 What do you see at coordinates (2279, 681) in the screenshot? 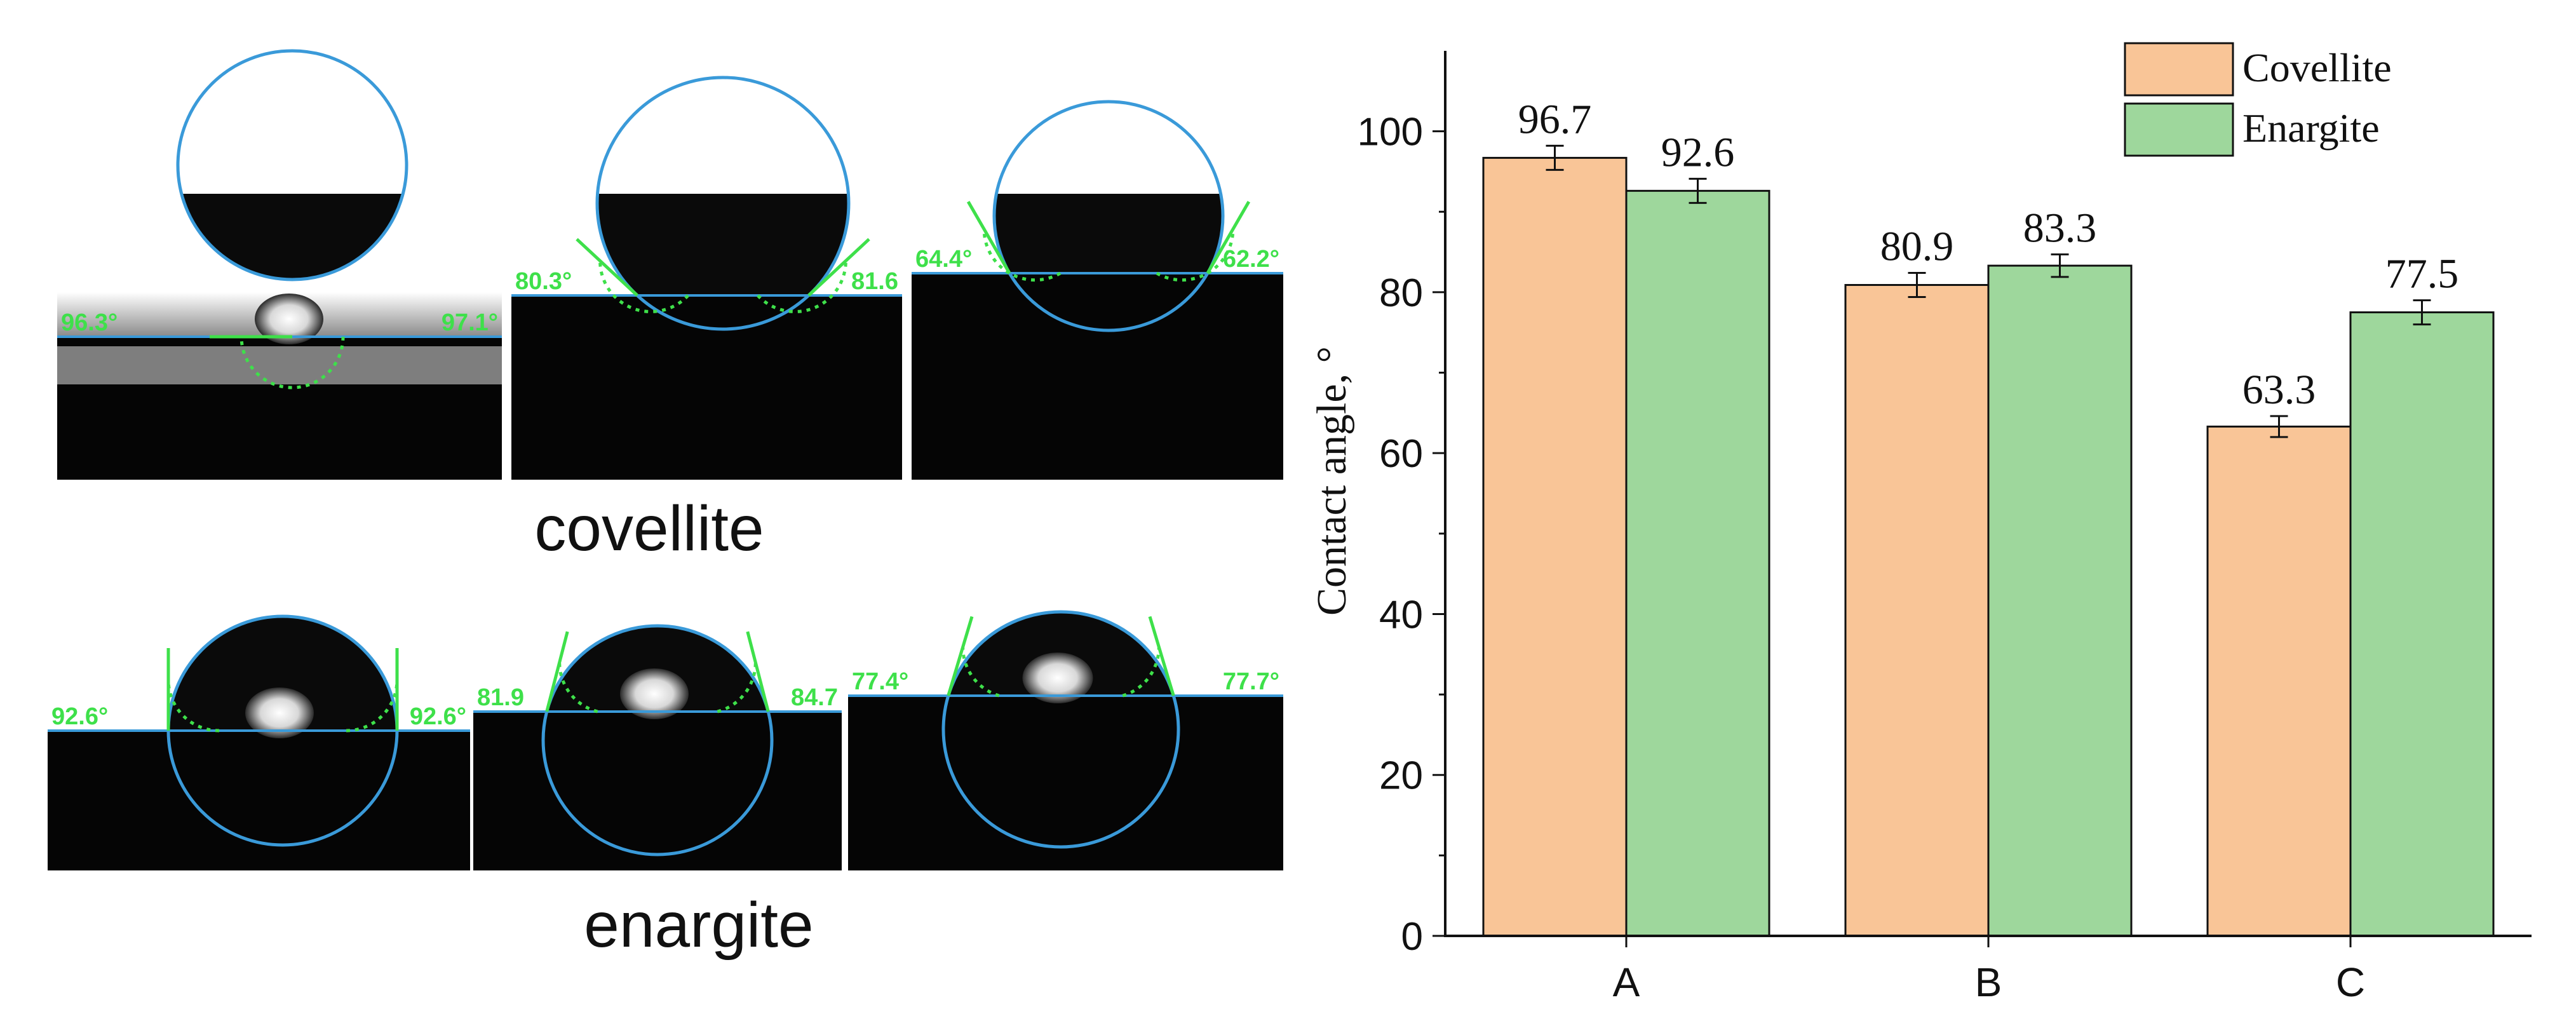
I see `bar-covellite-C` at bounding box center [2279, 681].